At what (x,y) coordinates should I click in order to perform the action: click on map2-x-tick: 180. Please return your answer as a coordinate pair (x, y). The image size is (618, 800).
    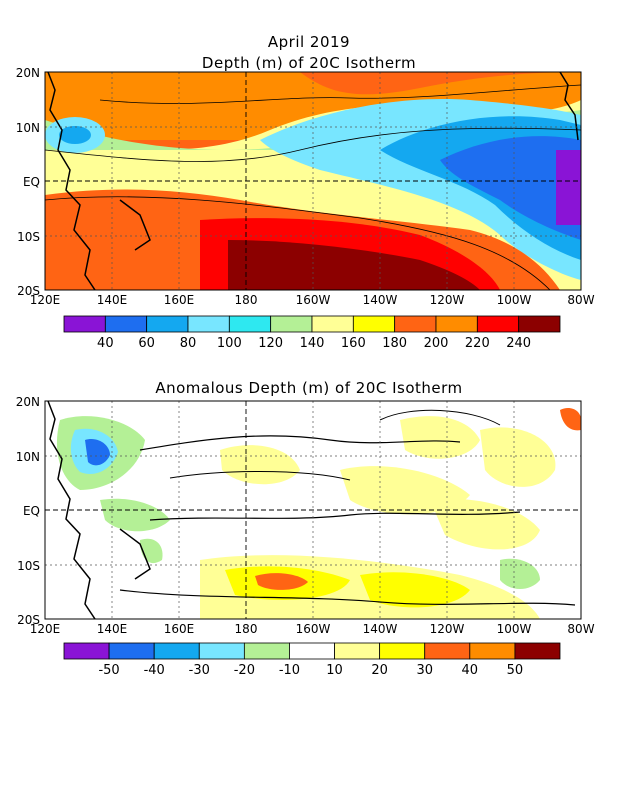
    Looking at the image, I should click on (246, 629).